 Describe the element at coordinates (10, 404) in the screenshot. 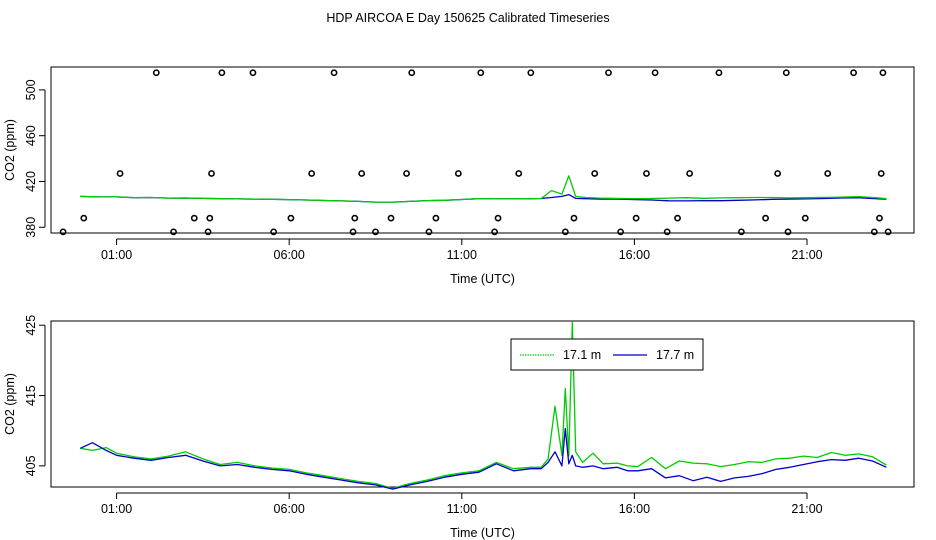

I see `y-axis-label-bottom: CO2 (ppm)` at that location.